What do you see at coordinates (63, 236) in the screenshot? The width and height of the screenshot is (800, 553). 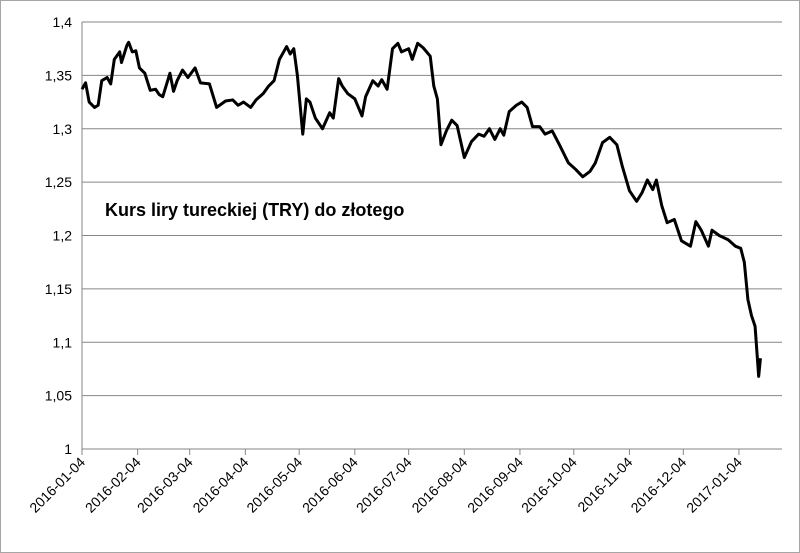 I see `y-tick-label: 1,2` at bounding box center [63, 236].